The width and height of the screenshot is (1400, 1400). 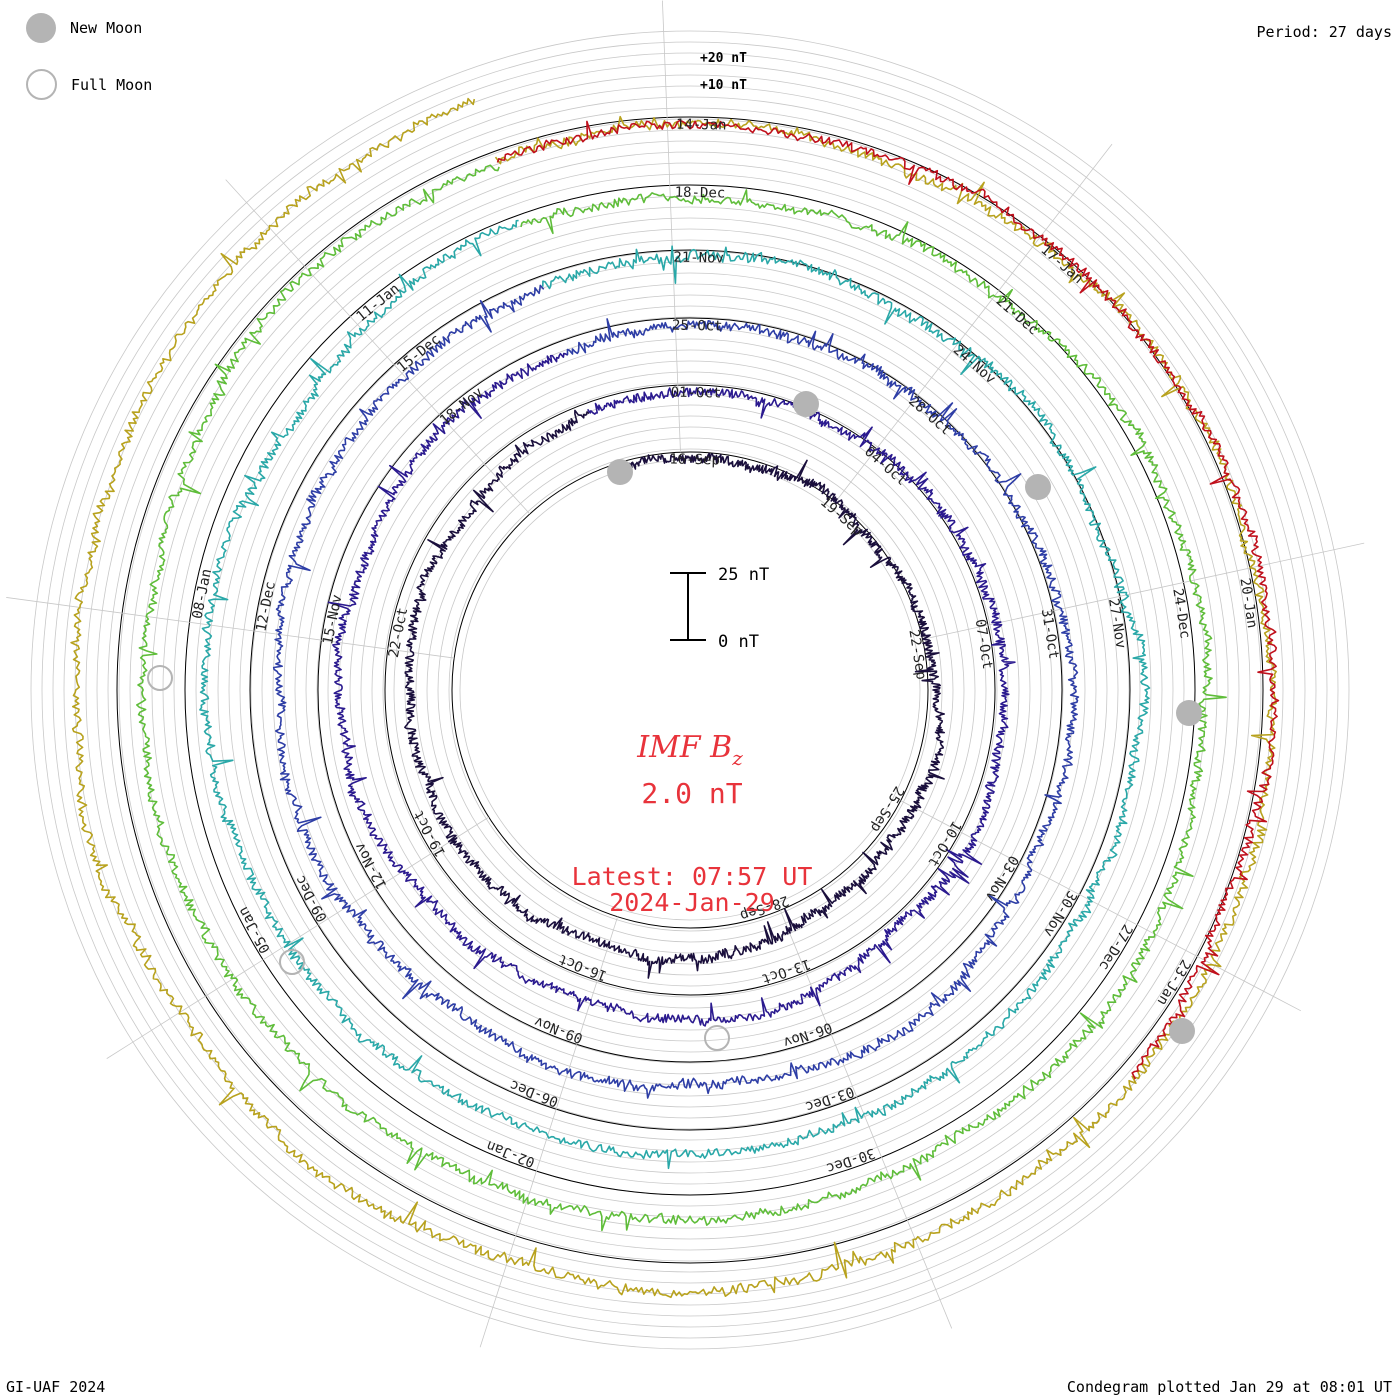 I want to click on date-label: 18-Dec, so click(x=700, y=193).